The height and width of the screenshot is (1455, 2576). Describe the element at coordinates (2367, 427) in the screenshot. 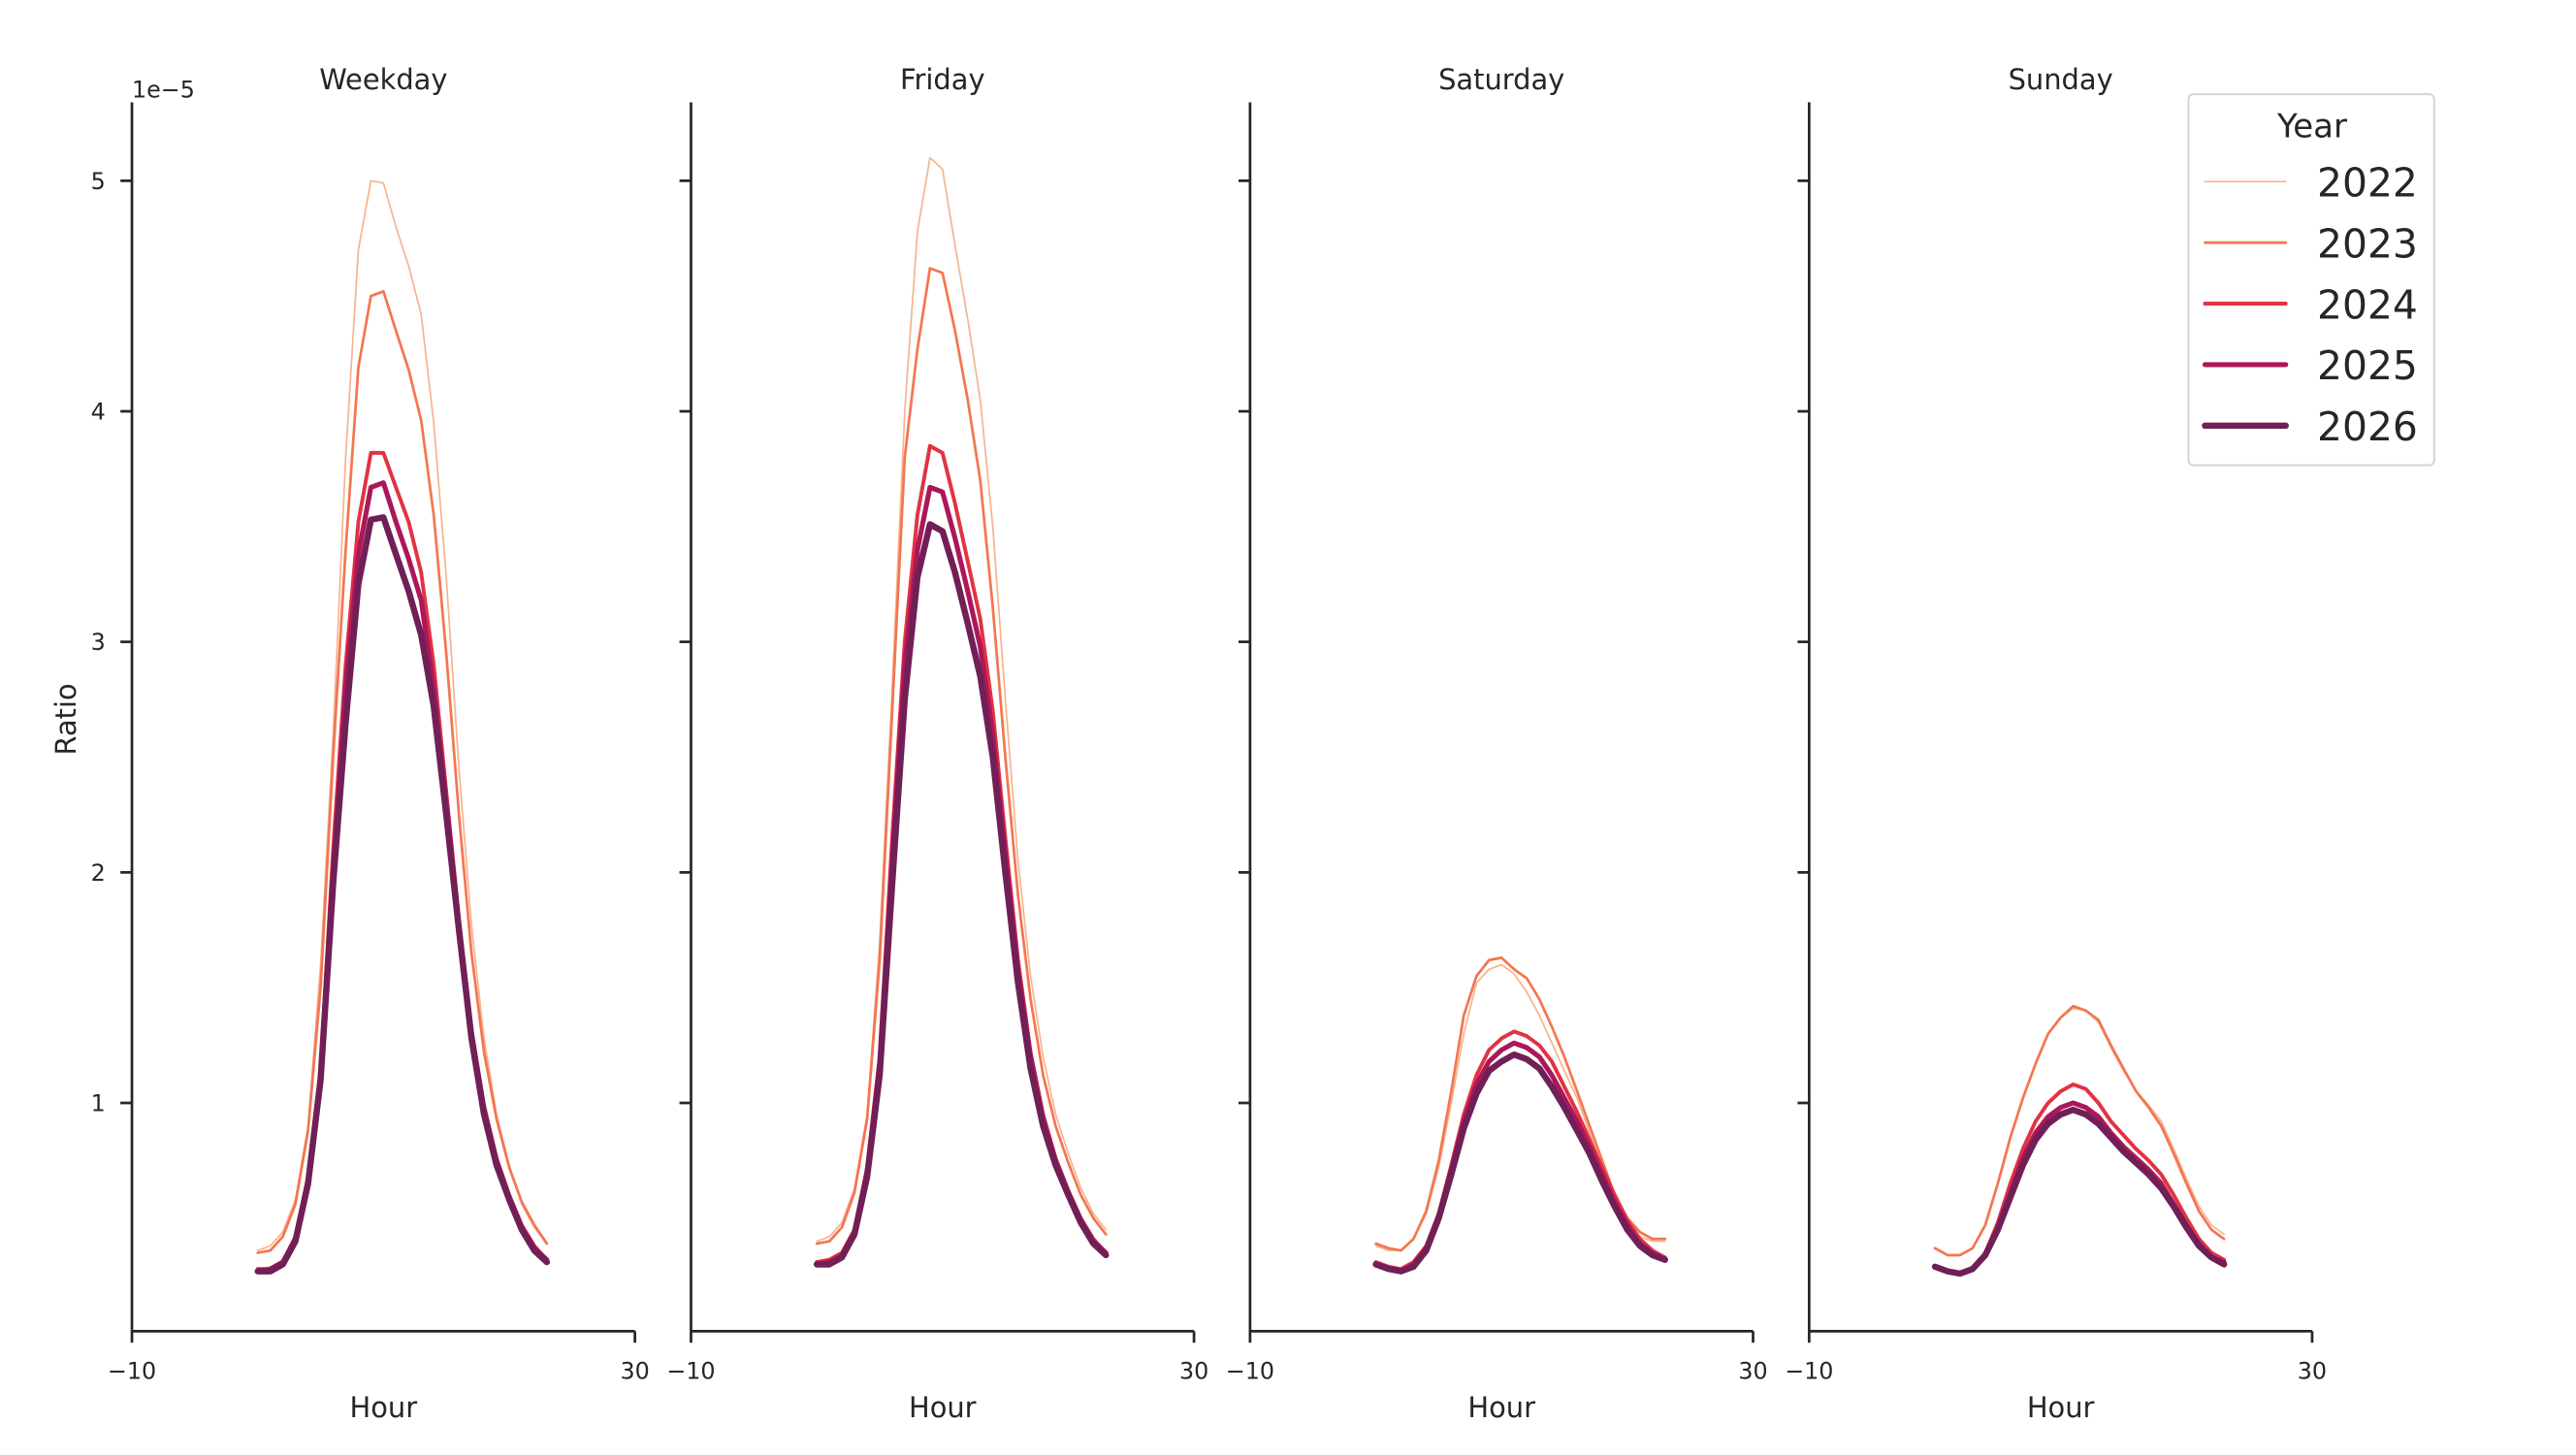

I see `legend-label: 2026` at that location.